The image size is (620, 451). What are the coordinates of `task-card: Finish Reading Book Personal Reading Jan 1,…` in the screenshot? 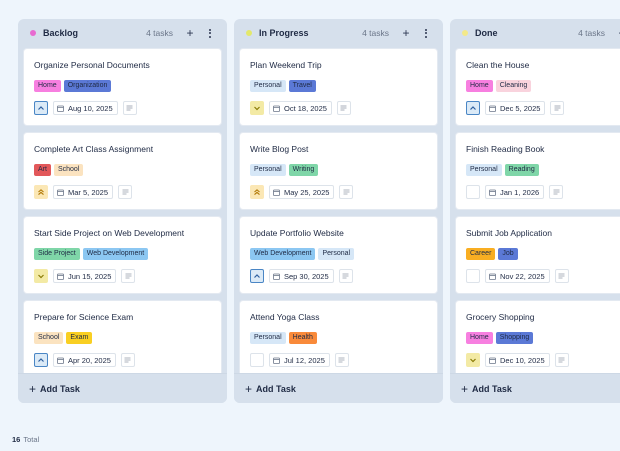 It's located at (537, 171).